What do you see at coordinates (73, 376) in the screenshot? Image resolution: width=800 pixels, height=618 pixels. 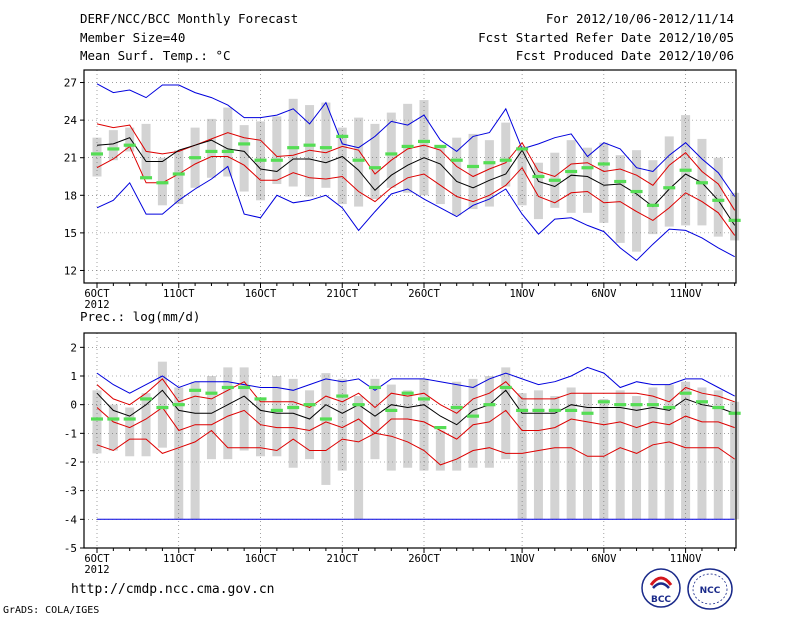 I see `y-tick-label: 1` at bounding box center [73, 376].